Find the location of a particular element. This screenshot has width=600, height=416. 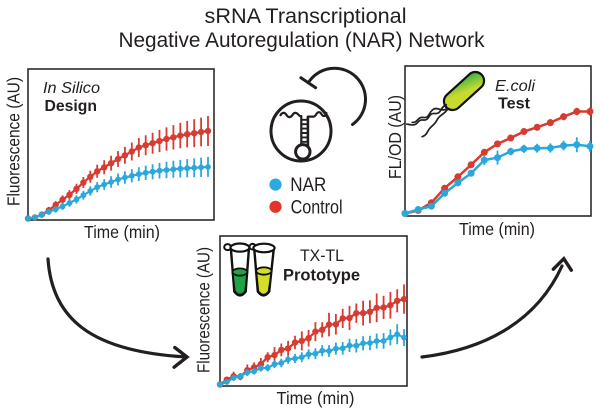

svg-text: NAR is located at coordinates (308, 185).